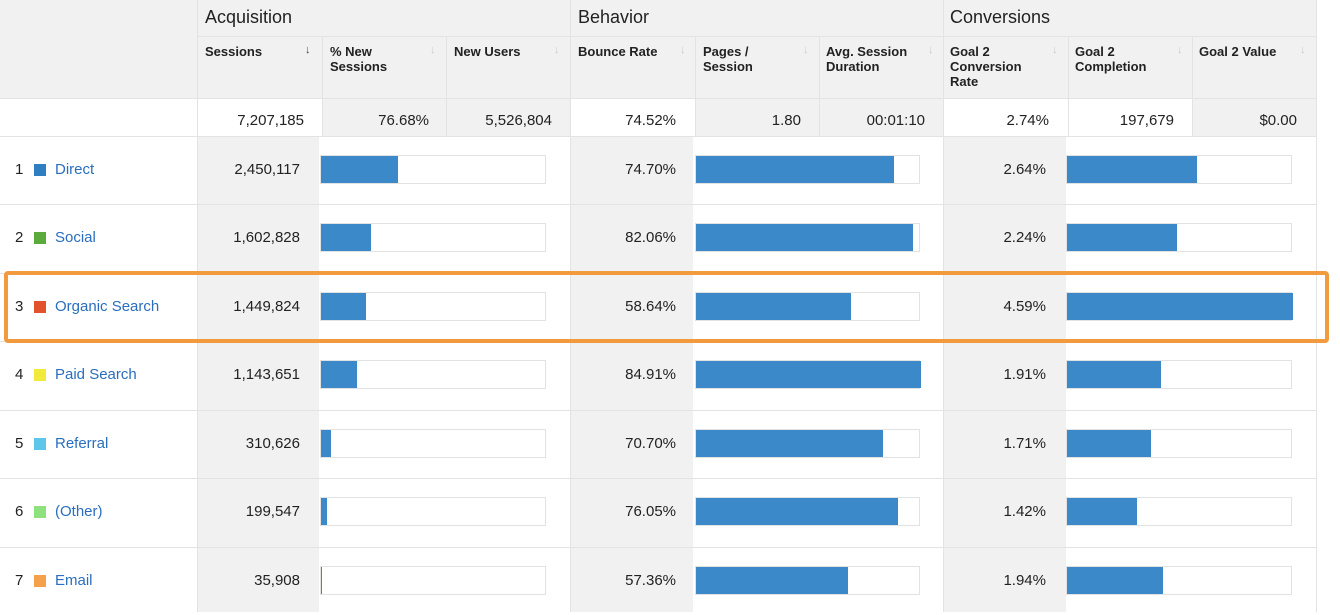  I want to click on group-behavior: Behavior, so click(614, 17).